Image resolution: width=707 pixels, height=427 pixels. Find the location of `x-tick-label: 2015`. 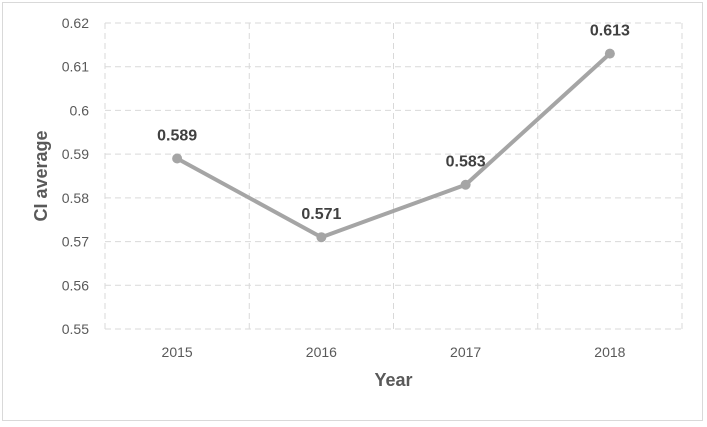

x-tick-label: 2015 is located at coordinates (177, 352).